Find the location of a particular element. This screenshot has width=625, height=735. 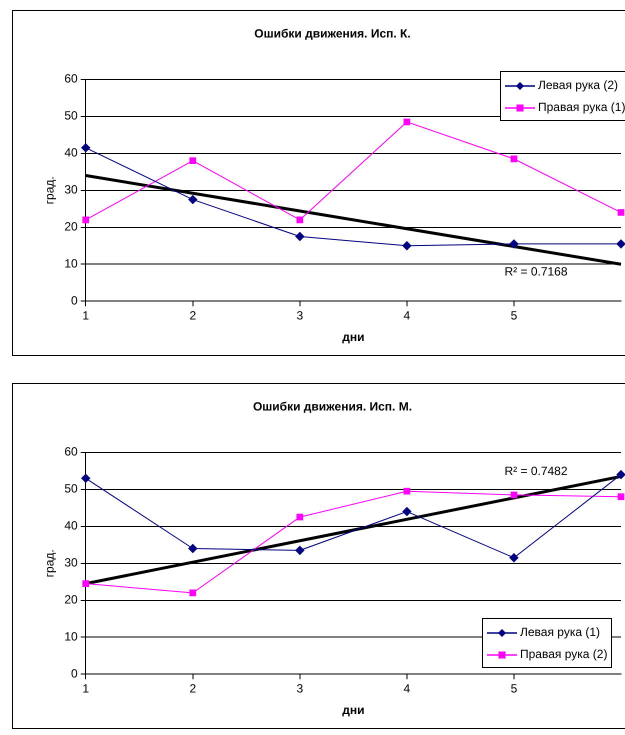

legend-label: Правая рука (2) is located at coordinates (564, 654).